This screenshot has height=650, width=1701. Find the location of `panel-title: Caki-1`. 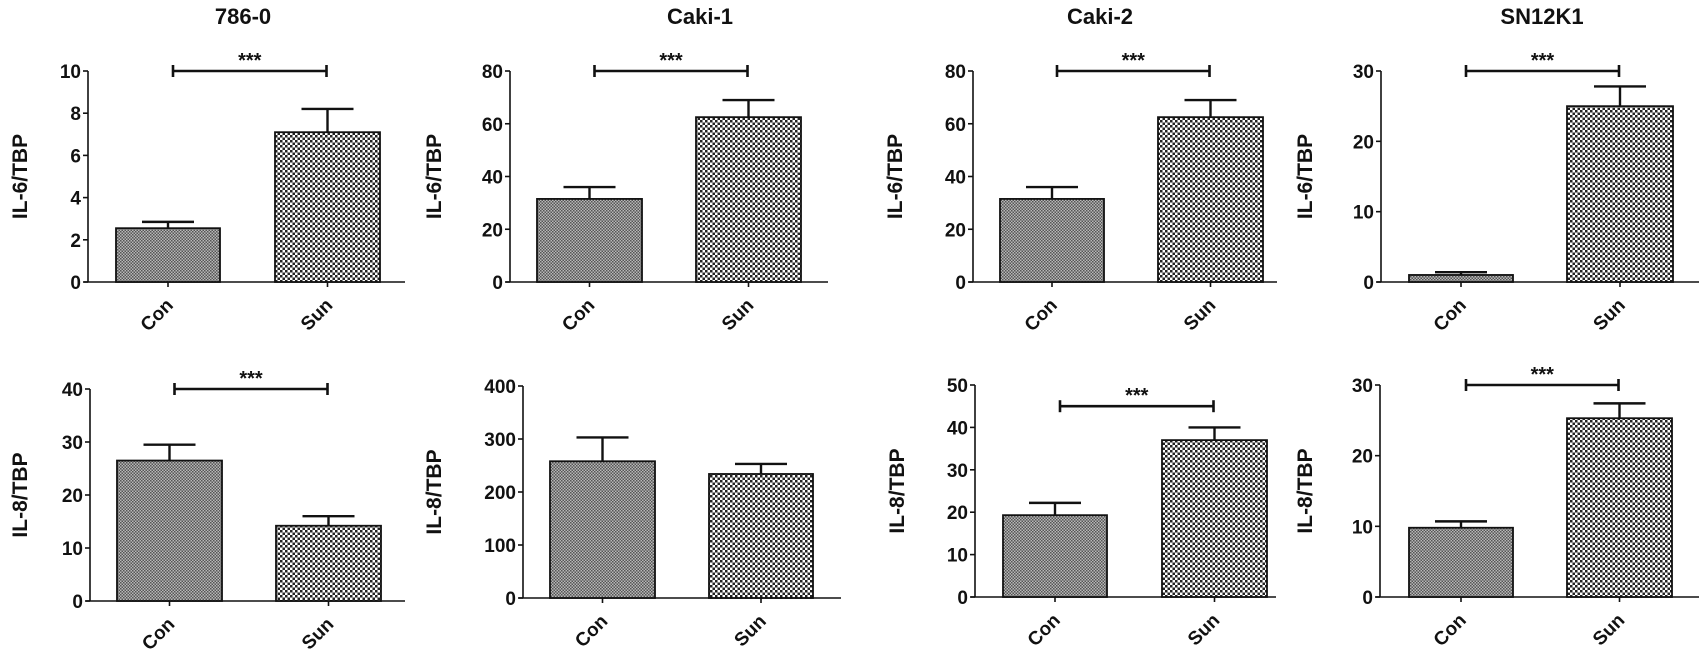

panel-title: Caki-1 is located at coordinates (700, 16).